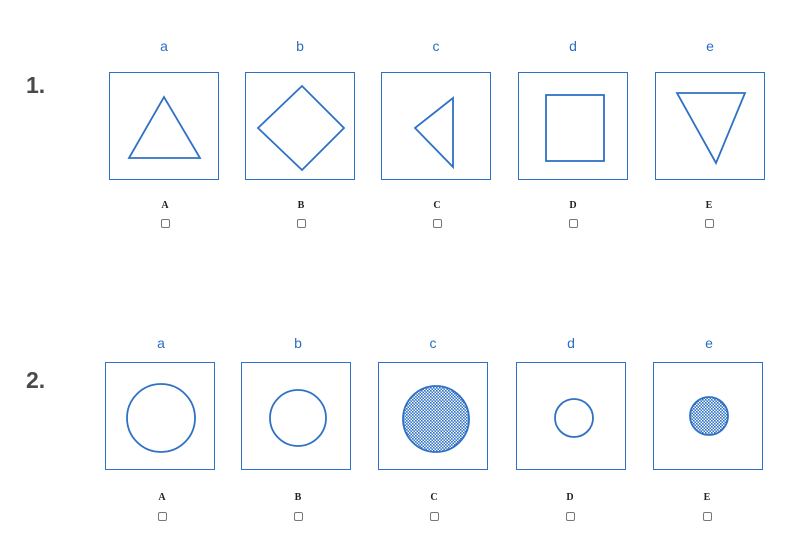  I want to click on triangle-down-icon, so click(711, 129).